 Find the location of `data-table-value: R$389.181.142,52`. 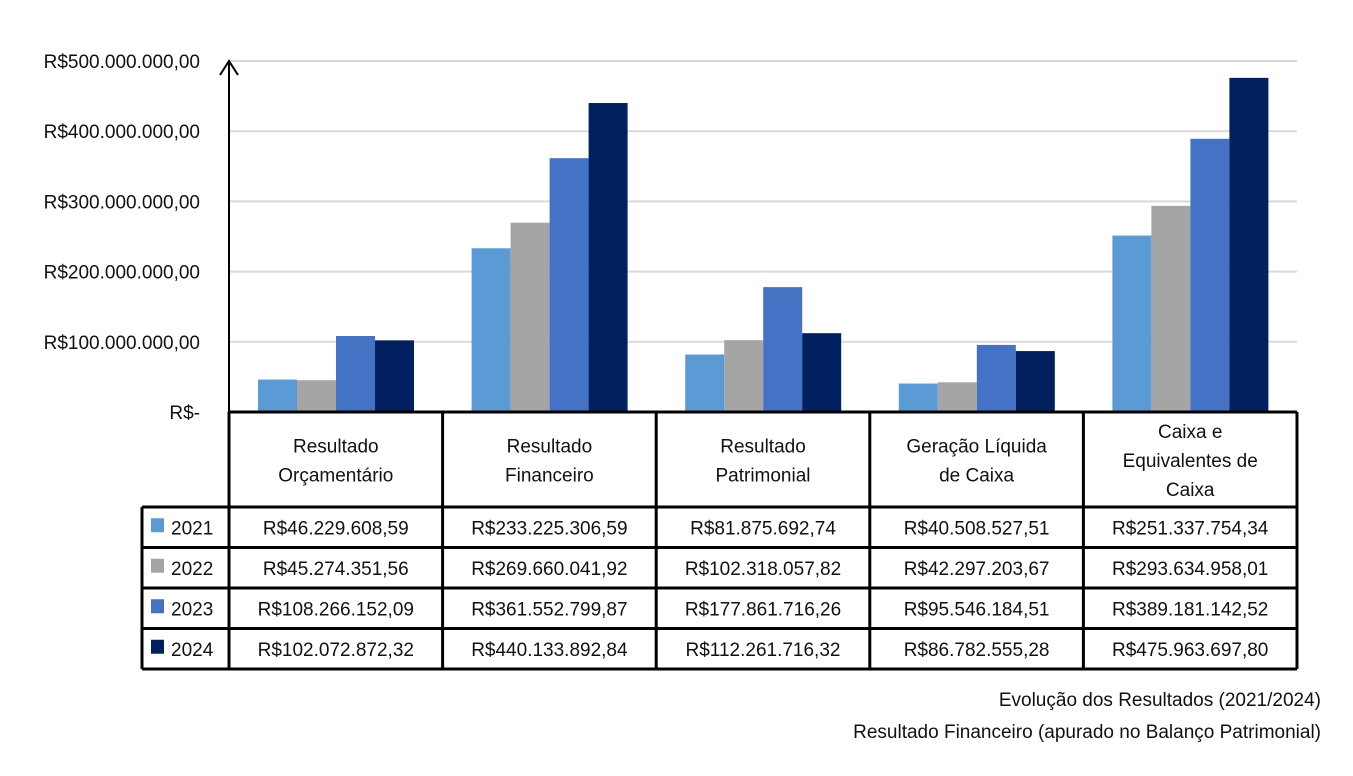

data-table-value: R$389.181.142,52 is located at coordinates (1190, 609).